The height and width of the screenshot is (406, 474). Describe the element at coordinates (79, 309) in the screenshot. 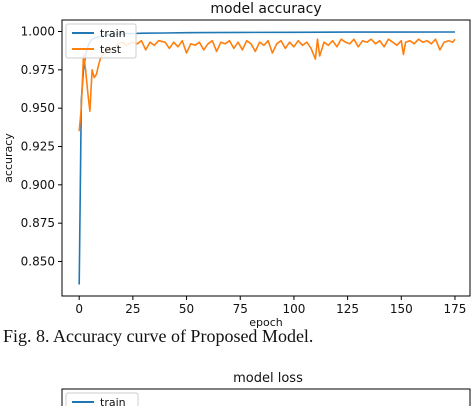

I see `x-tick-label: 0` at that location.